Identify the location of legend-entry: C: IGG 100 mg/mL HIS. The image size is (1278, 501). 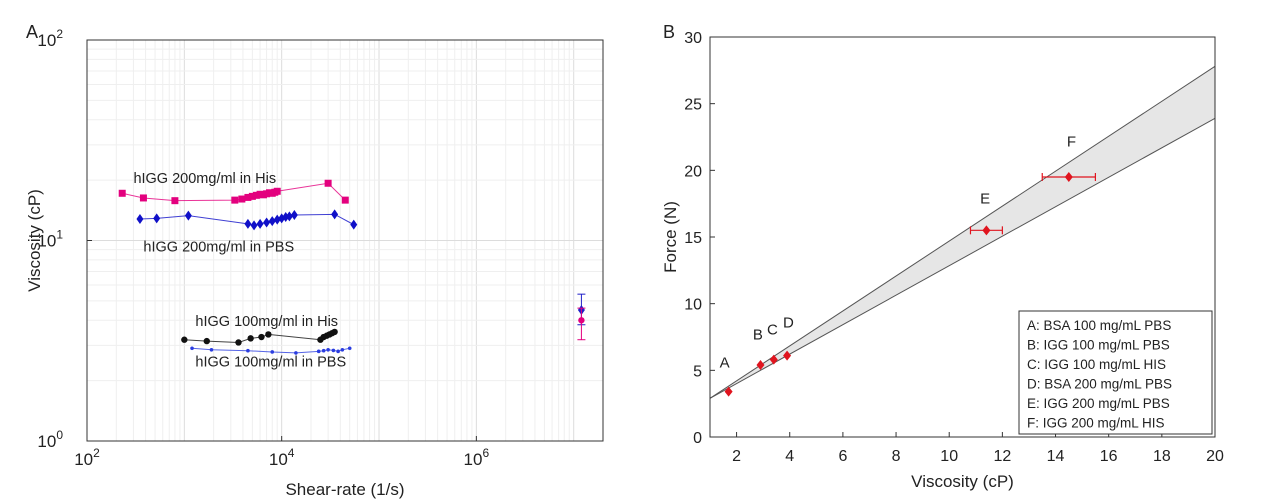
(1096, 364).